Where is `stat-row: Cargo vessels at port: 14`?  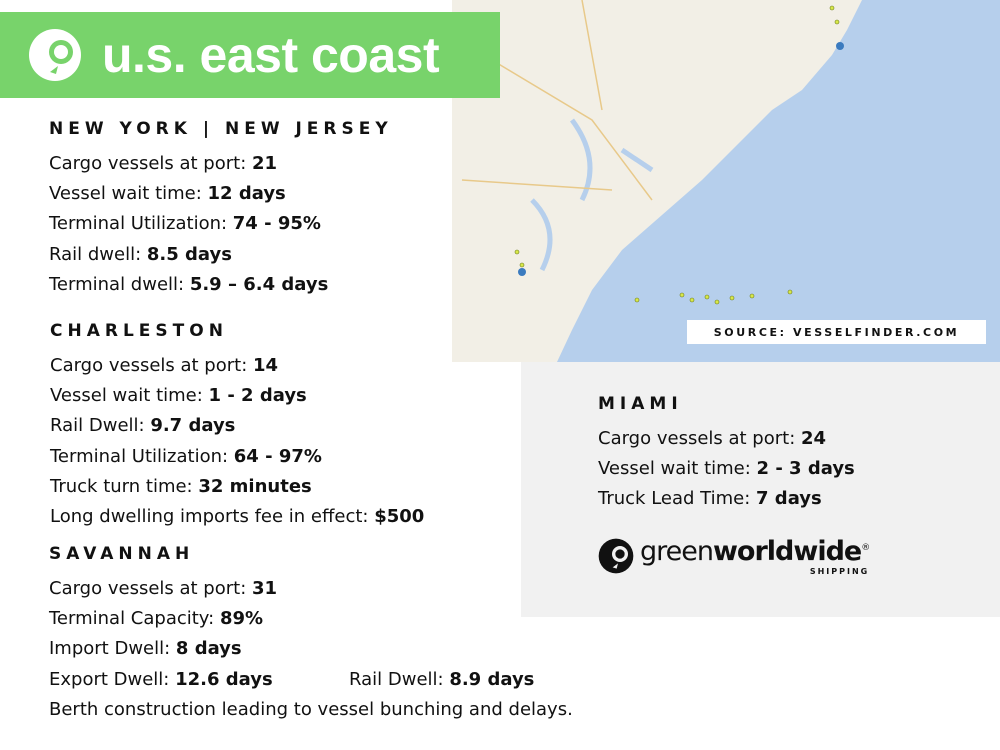
stat-row: Cargo vessels at port: 14 is located at coordinates (164, 365).